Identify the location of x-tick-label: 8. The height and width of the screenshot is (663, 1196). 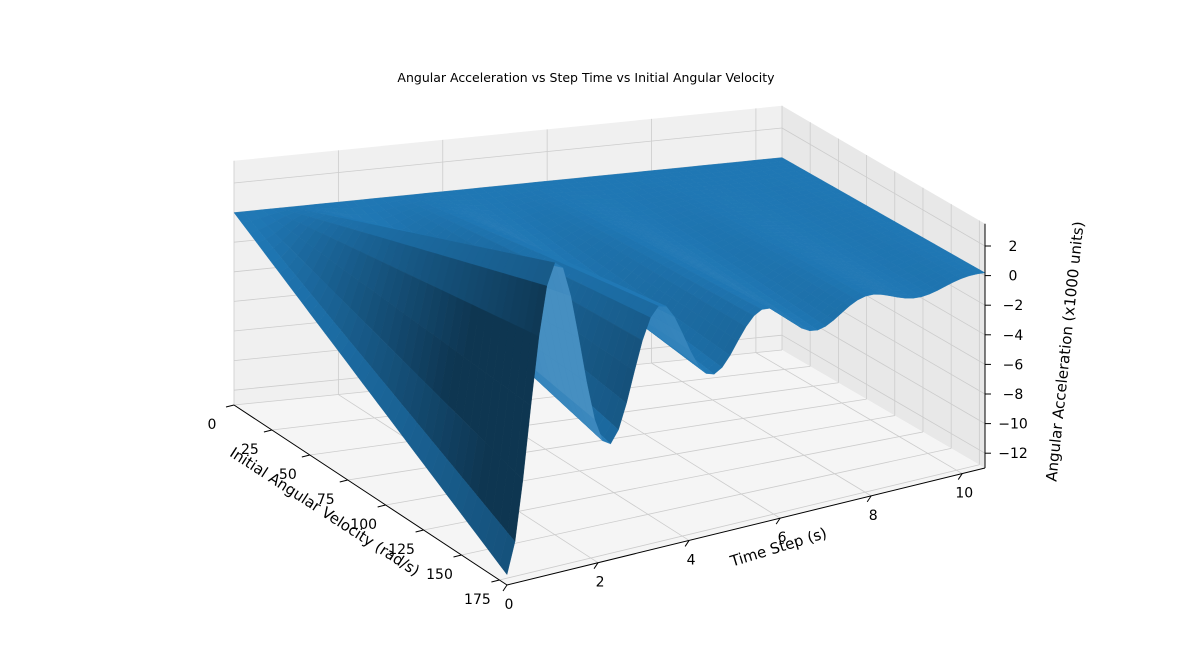
(873, 516).